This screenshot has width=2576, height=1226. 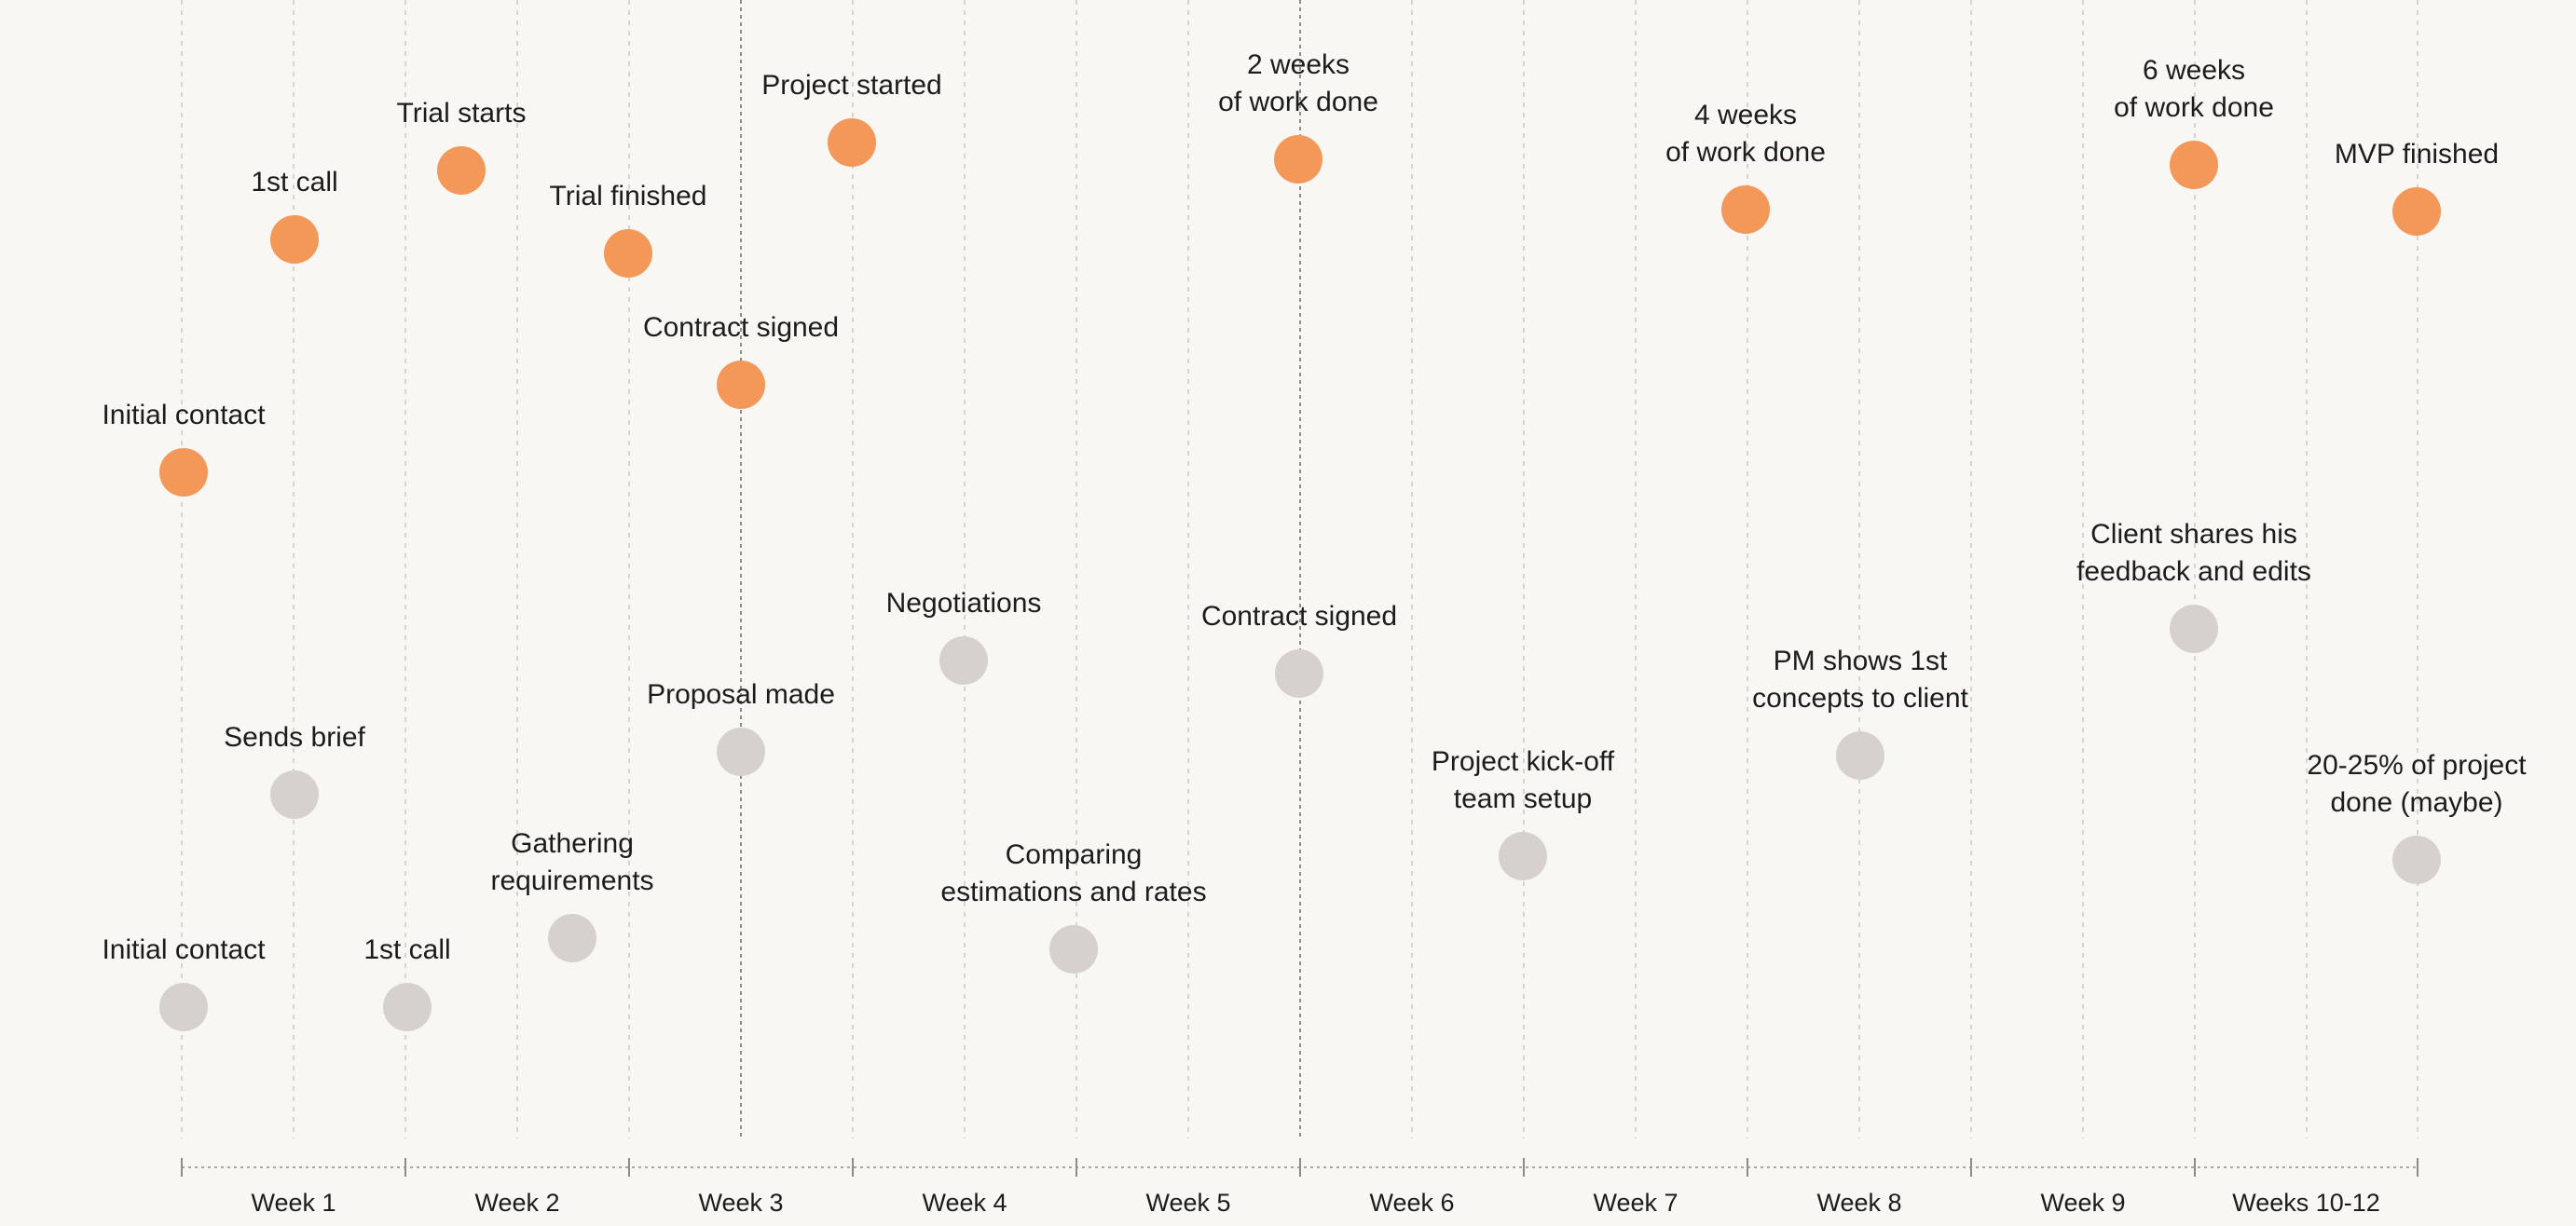 What do you see at coordinates (1074, 854) in the screenshot?
I see `gray-event-label: Comparing` at bounding box center [1074, 854].